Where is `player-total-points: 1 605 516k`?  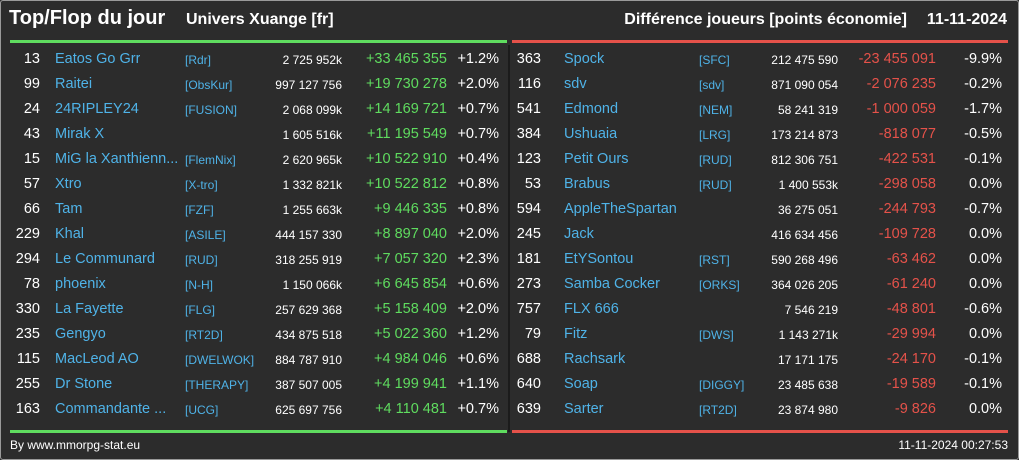
player-total-points: 1 605 516k is located at coordinates (312, 135).